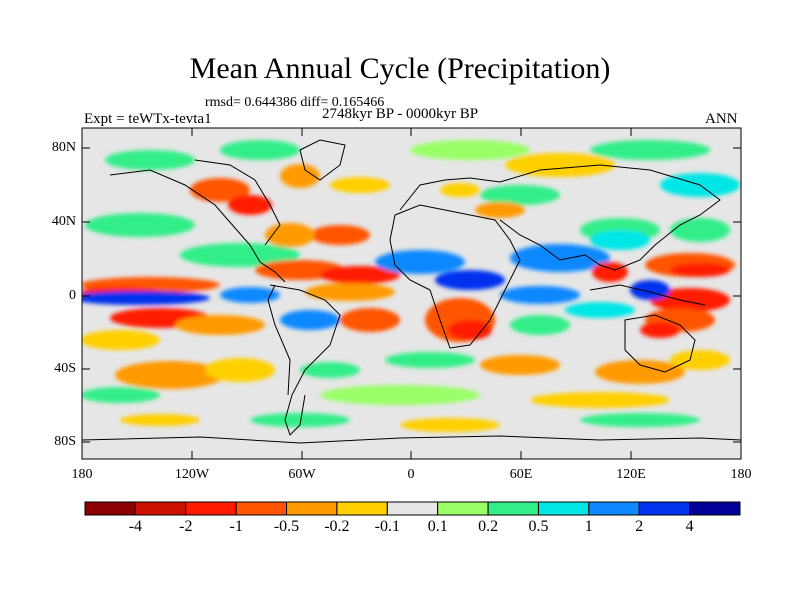  I want to click on stats-line: rmsd= 0.644386 diff= 0.165466, so click(295, 102).